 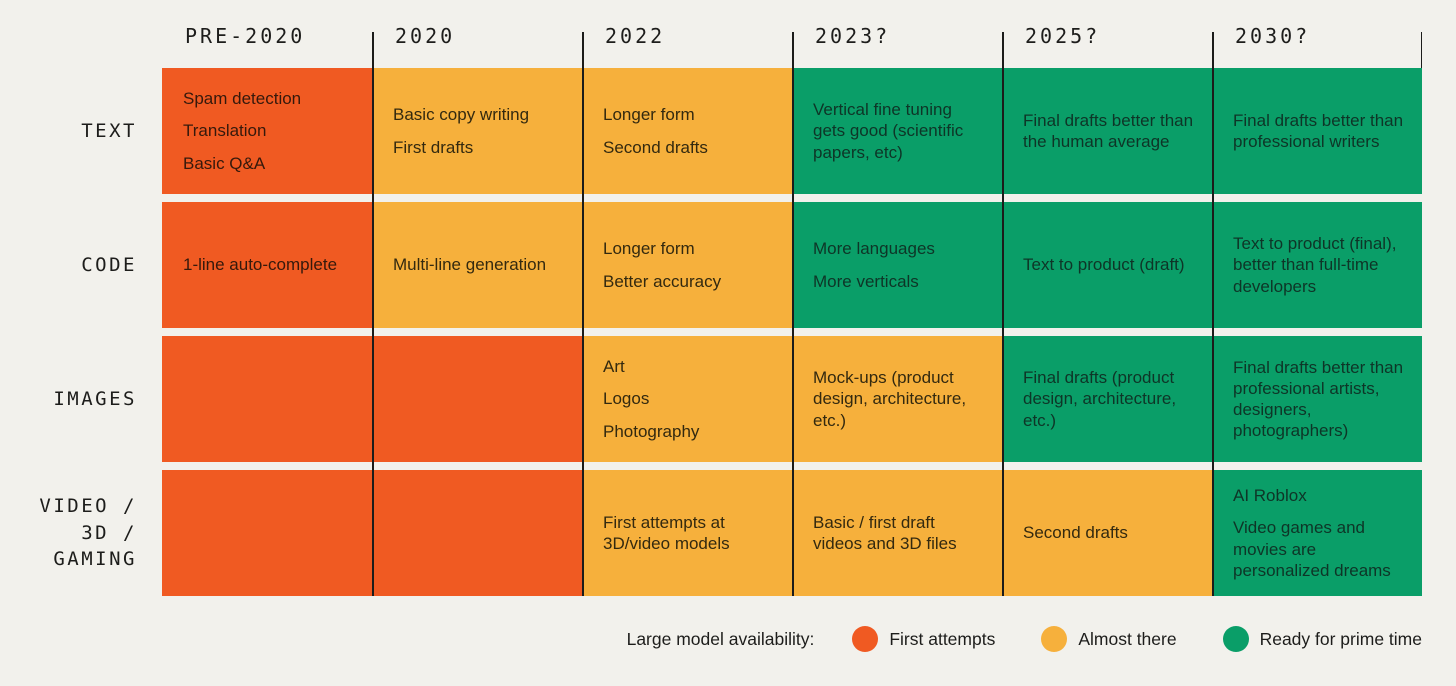 I want to click on cell-text: Logos, so click(x=626, y=399).